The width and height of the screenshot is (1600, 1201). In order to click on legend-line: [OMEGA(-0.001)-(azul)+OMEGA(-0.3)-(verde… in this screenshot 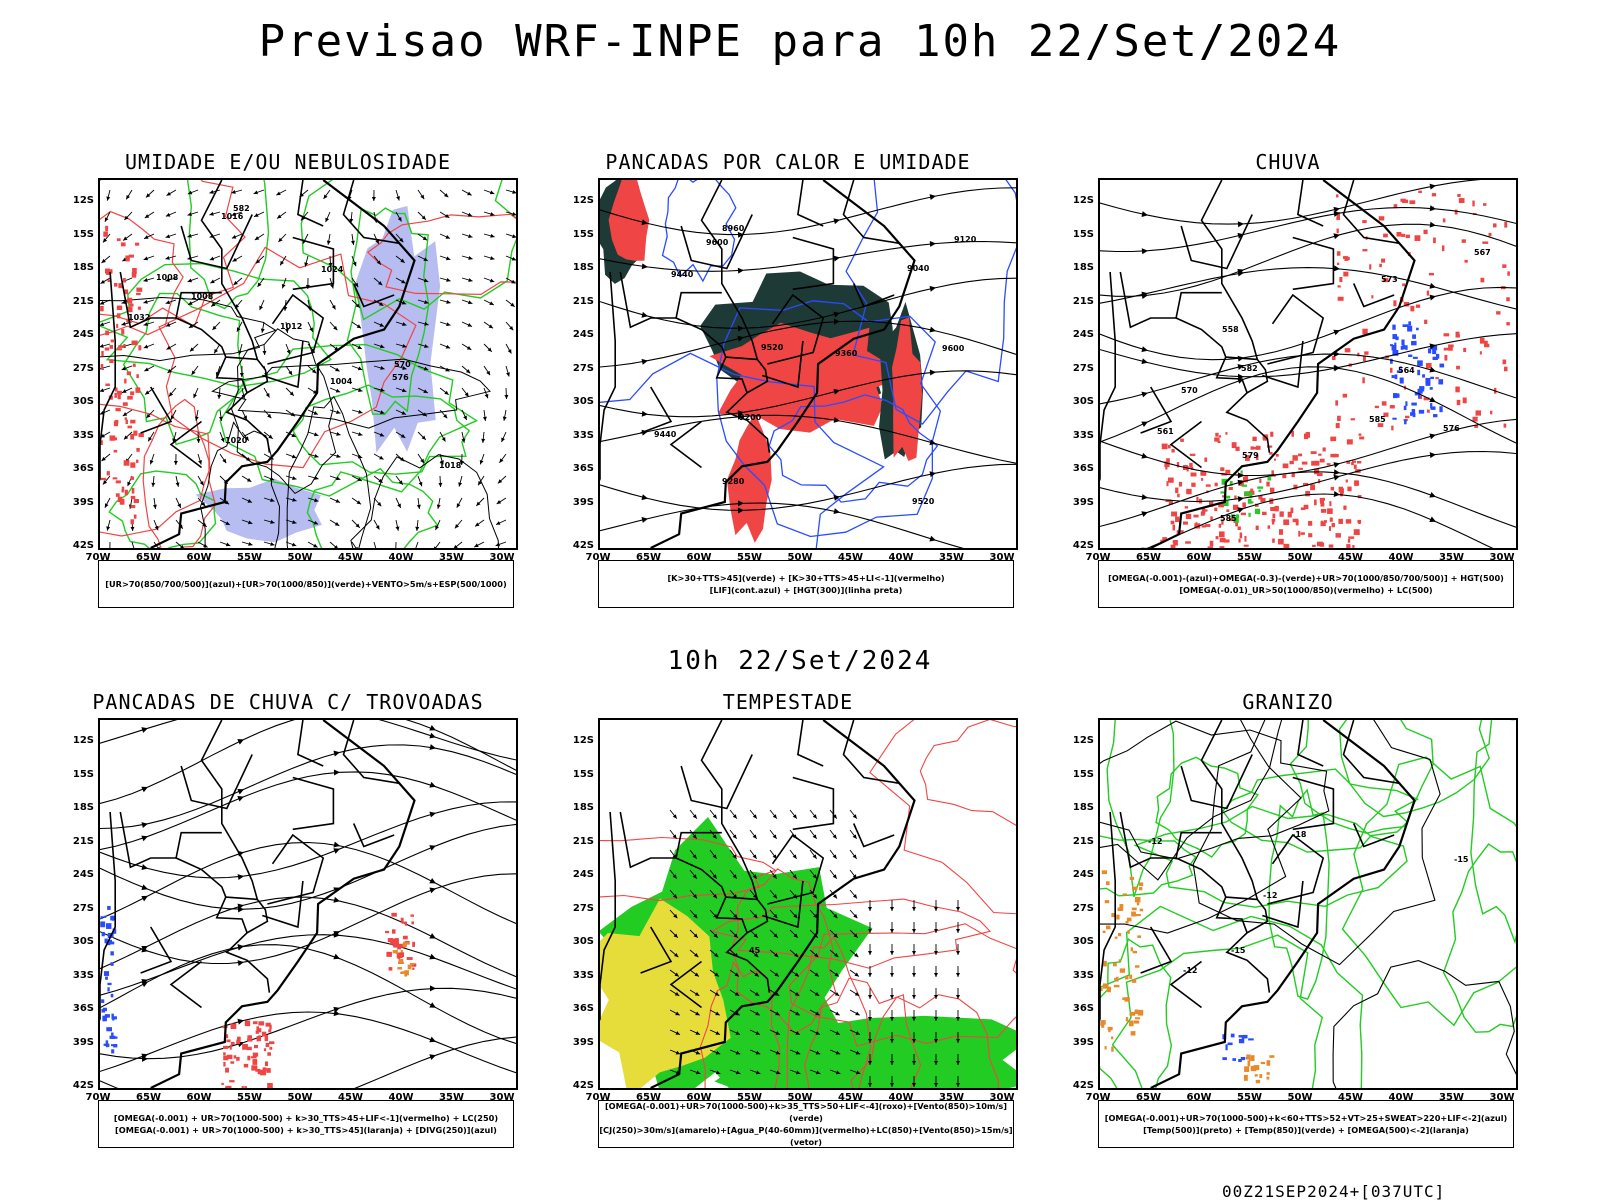, I will do `click(1306, 578)`.